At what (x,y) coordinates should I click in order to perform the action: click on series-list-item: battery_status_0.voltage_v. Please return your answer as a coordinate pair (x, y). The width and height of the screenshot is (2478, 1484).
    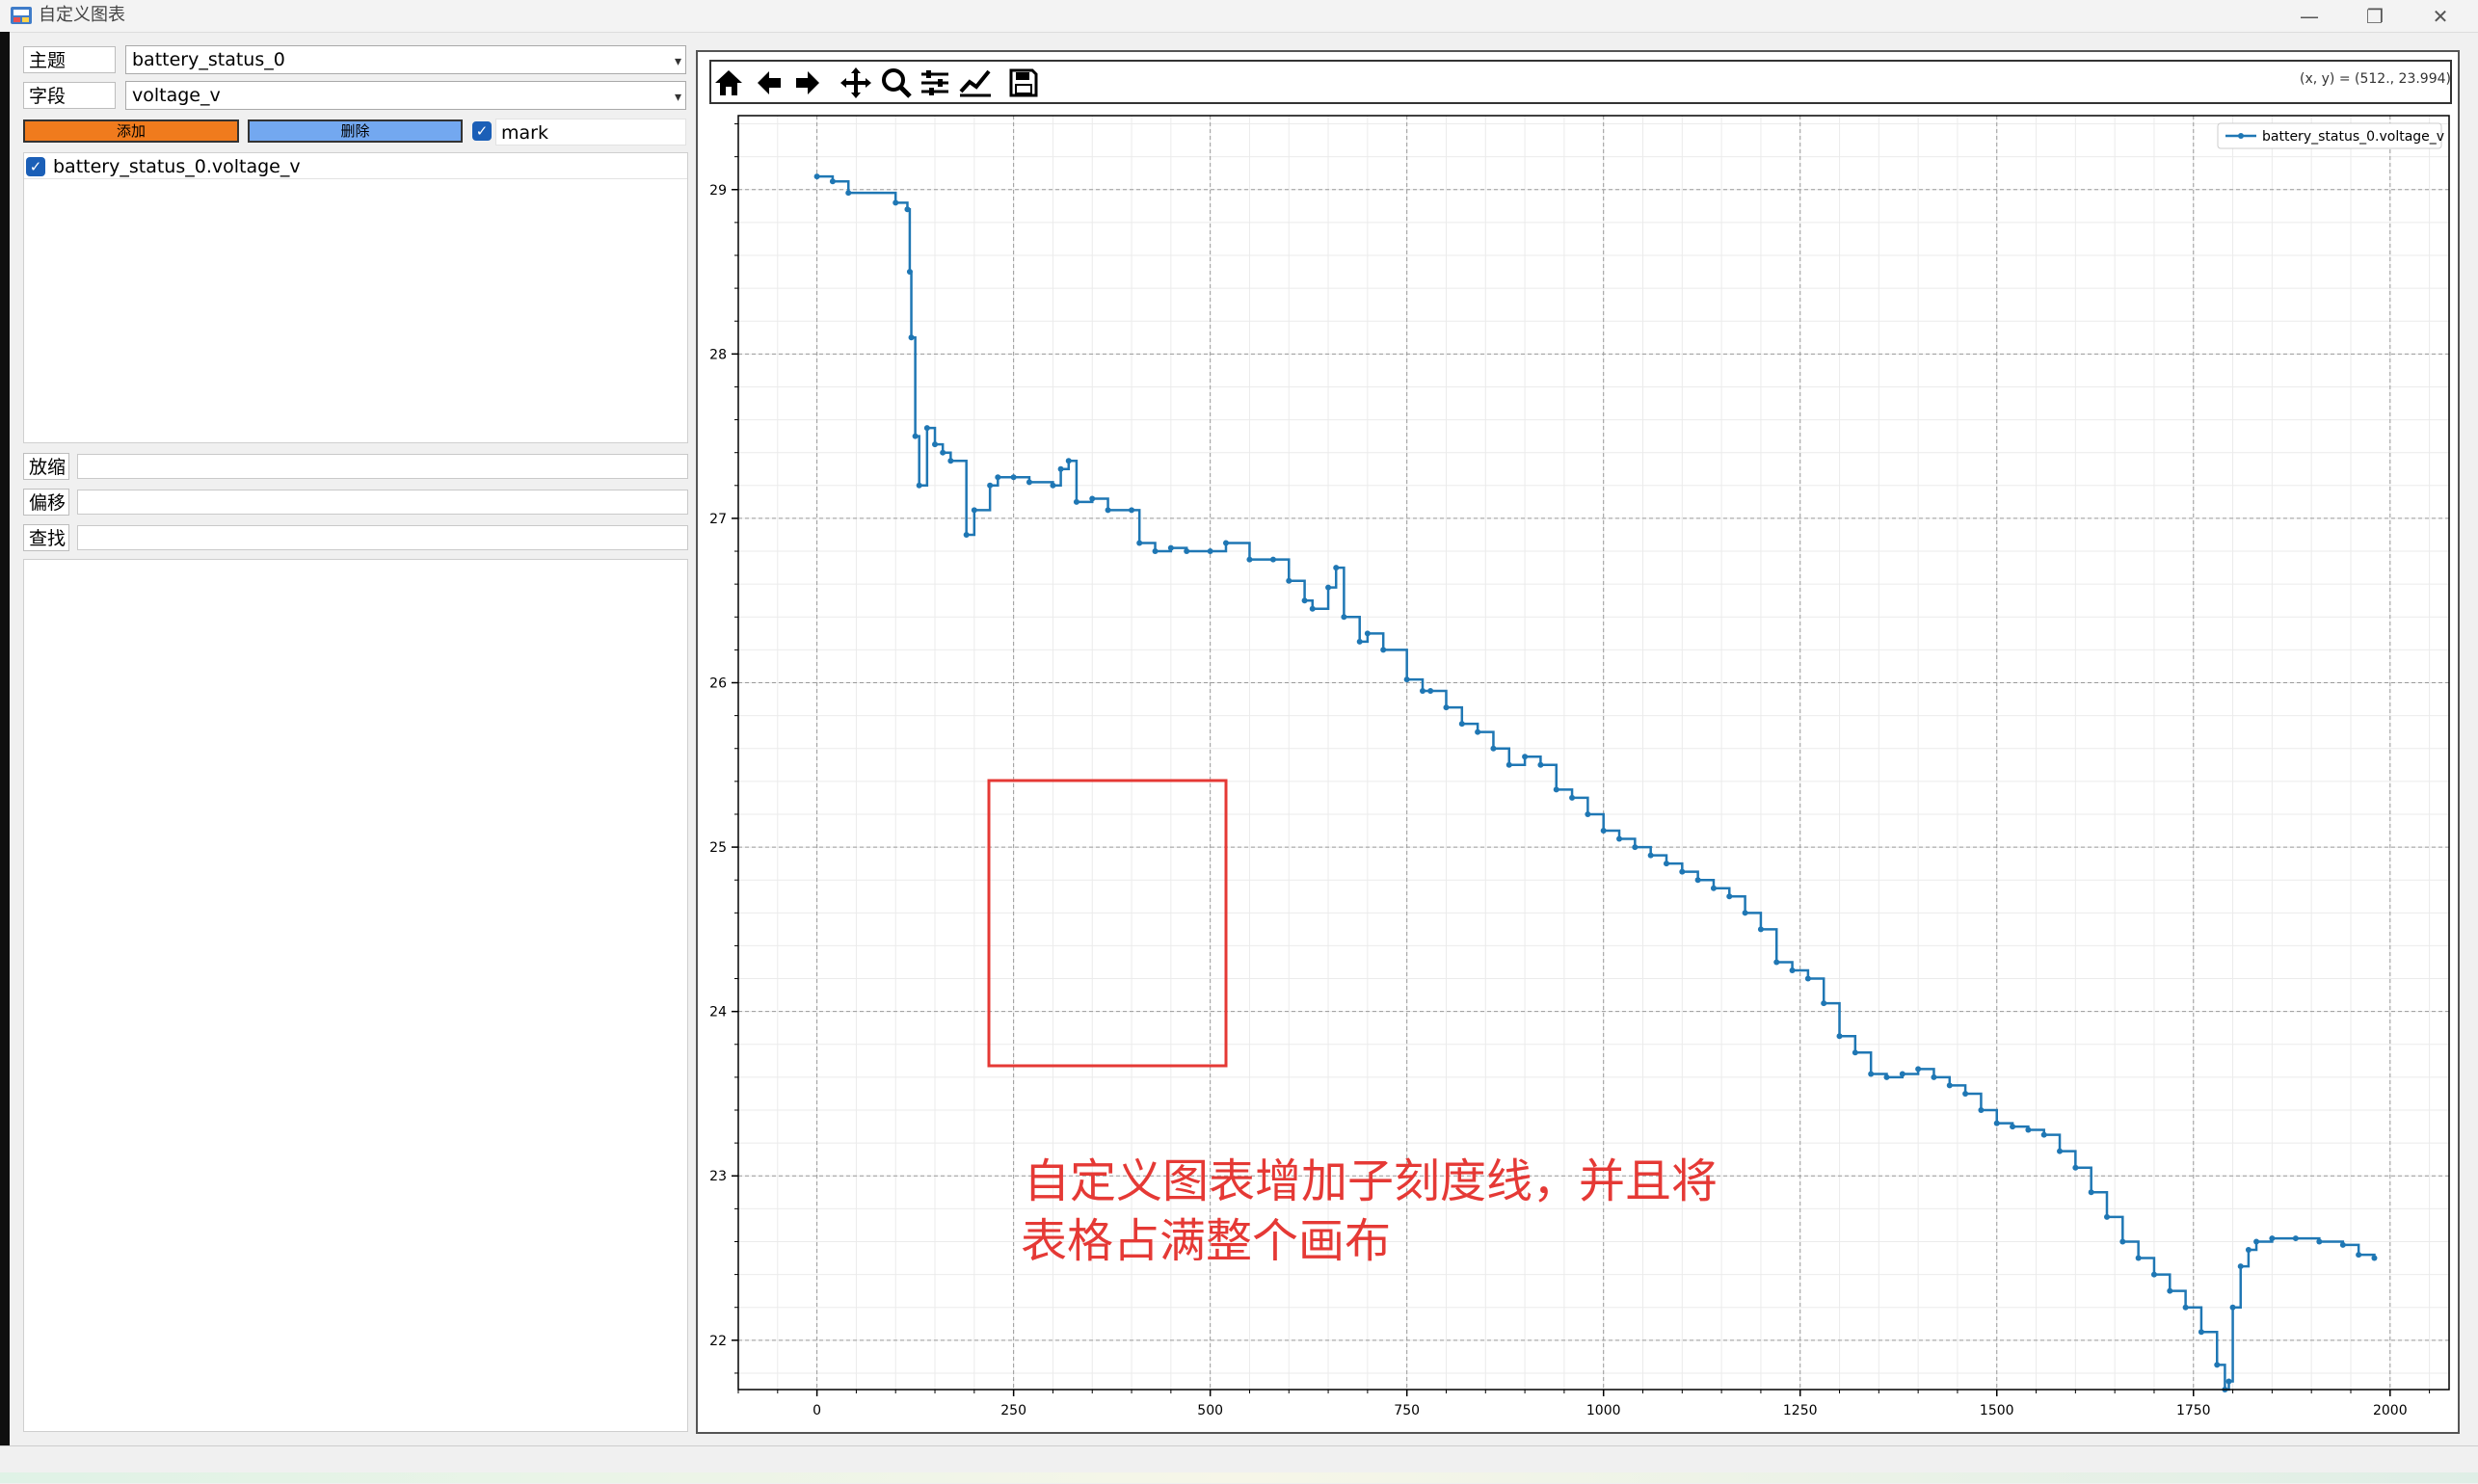
    Looking at the image, I should click on (177, 166).